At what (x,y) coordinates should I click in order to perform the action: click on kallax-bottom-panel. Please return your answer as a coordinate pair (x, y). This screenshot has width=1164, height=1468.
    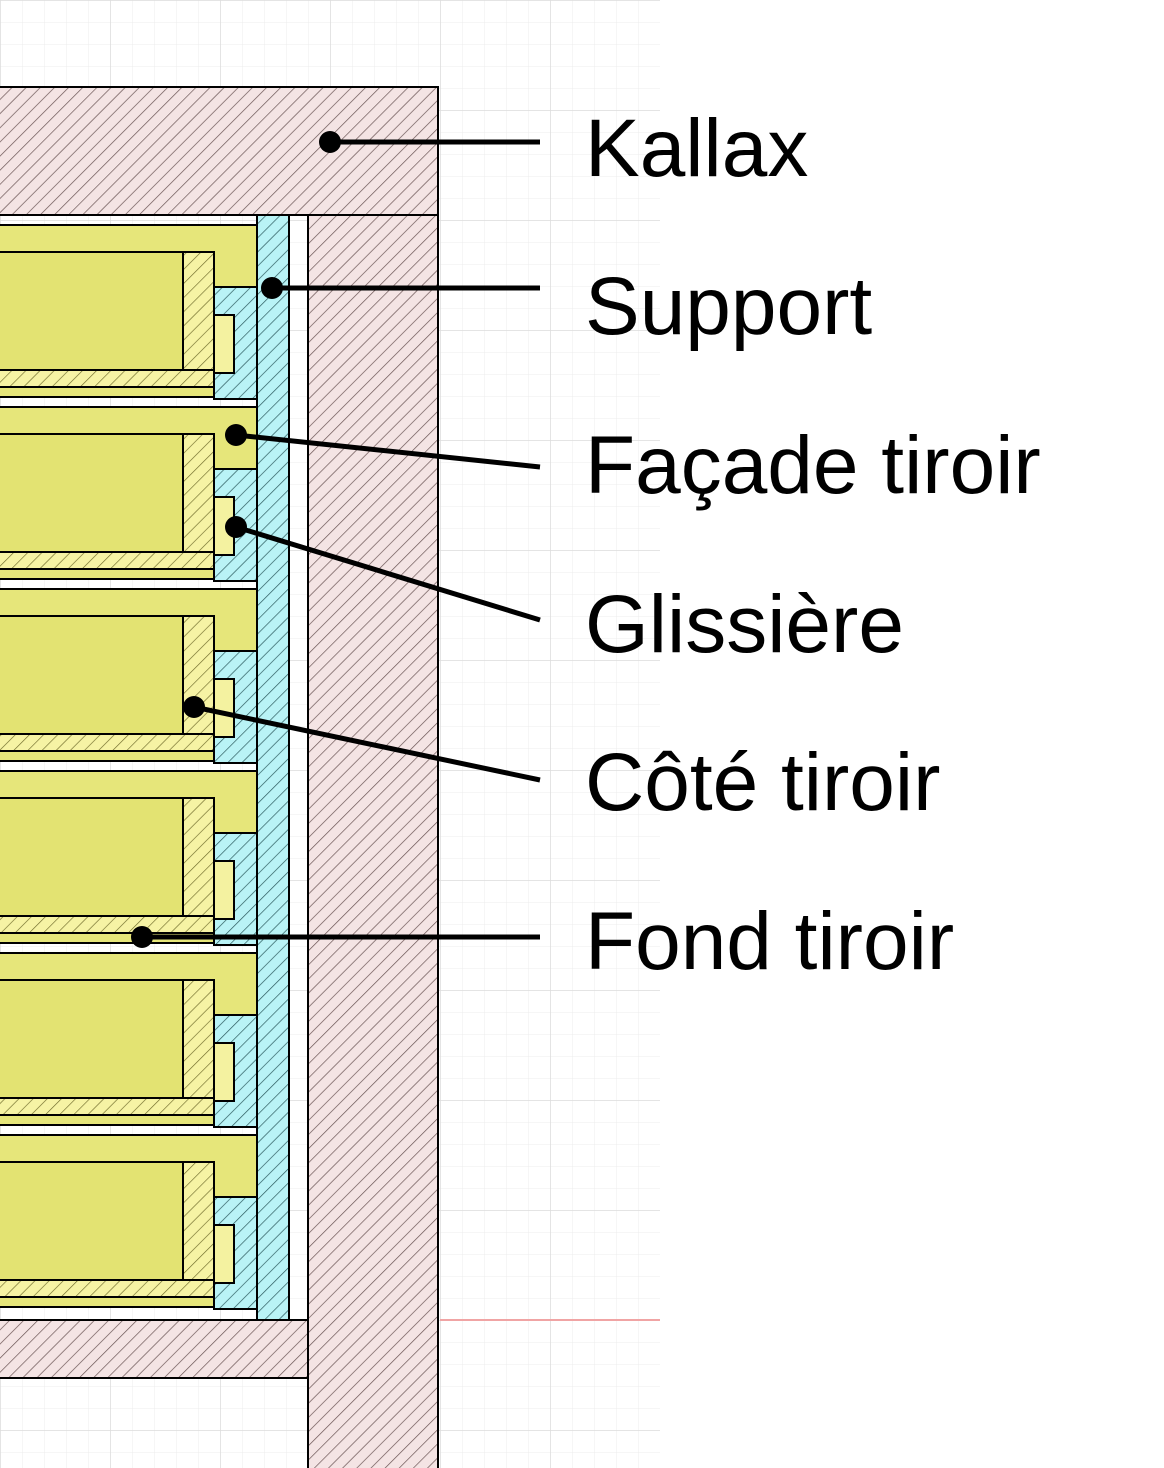
    Looking at the image, I should click on (154, 1349).